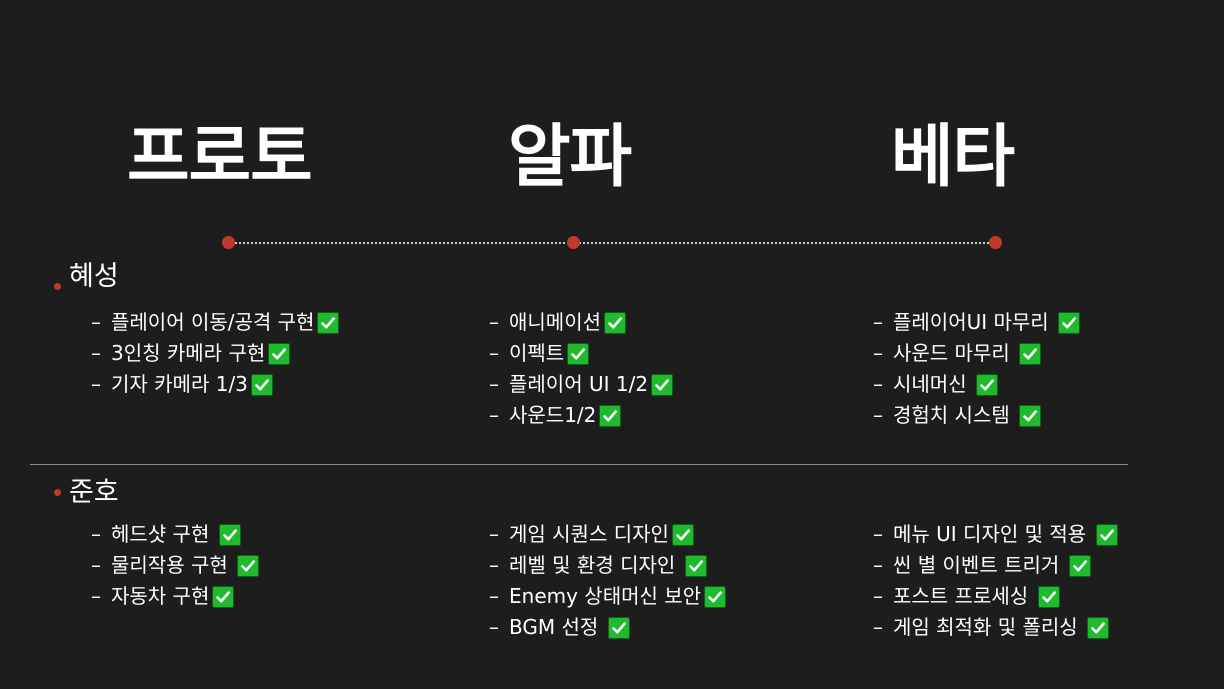 The image size is (1224, 689). I want to click on task-text: 포스트 프로세싱, so click(964, 596).